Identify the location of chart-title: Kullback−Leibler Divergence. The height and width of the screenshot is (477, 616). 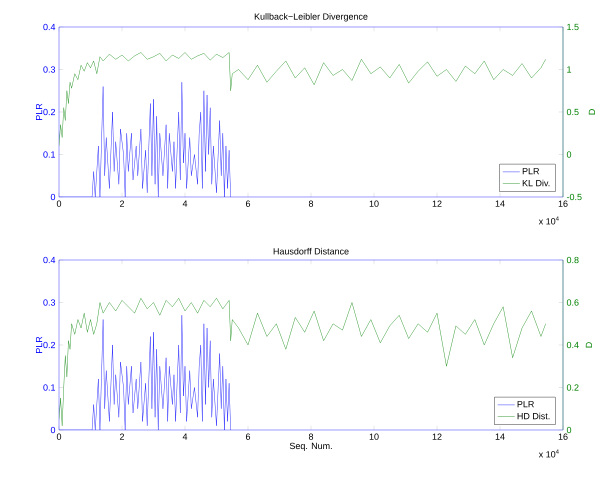
(311, 17).